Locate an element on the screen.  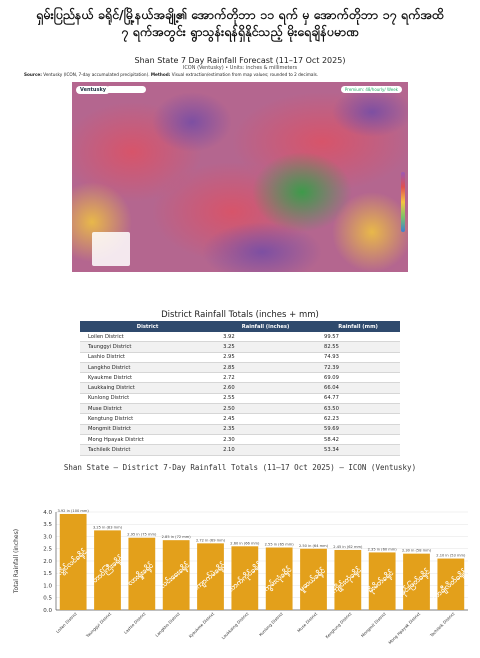
mm-cell: 74.93 is located at coordinates (358, 357).